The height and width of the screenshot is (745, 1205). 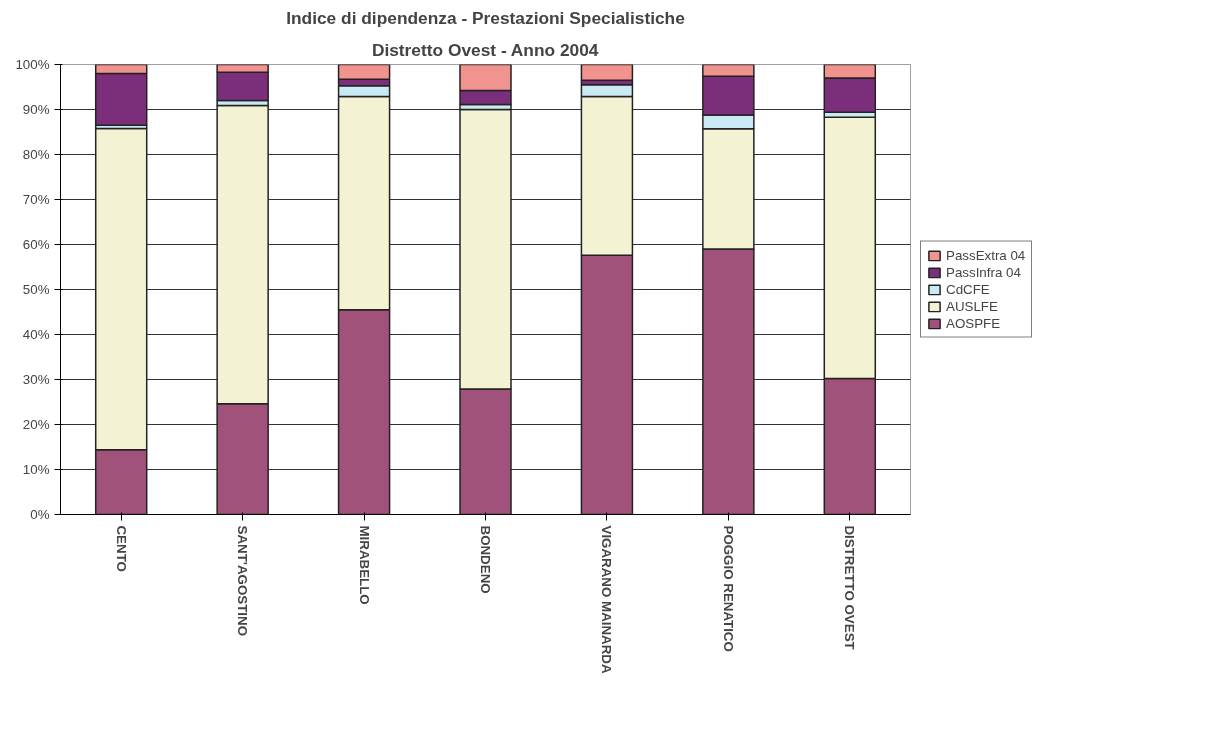 I want to click on legend-label: CdCFE, so click(x=968, y=289).